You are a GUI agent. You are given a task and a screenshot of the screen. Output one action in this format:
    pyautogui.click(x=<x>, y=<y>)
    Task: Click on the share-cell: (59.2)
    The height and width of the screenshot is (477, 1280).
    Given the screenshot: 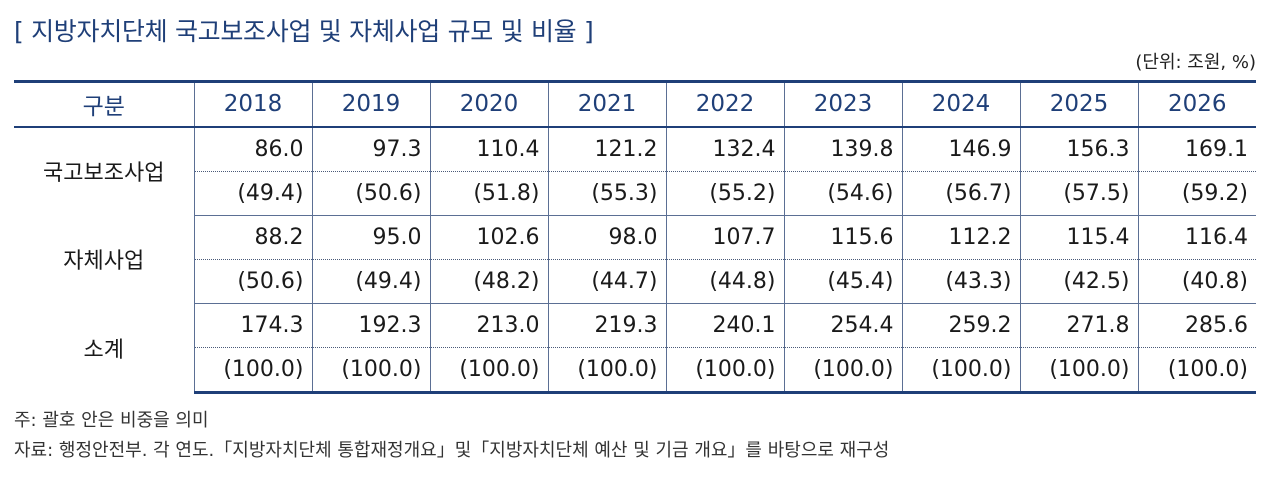 What is the action you would take?
    pyautogui.click(x=1196, y=193)
    